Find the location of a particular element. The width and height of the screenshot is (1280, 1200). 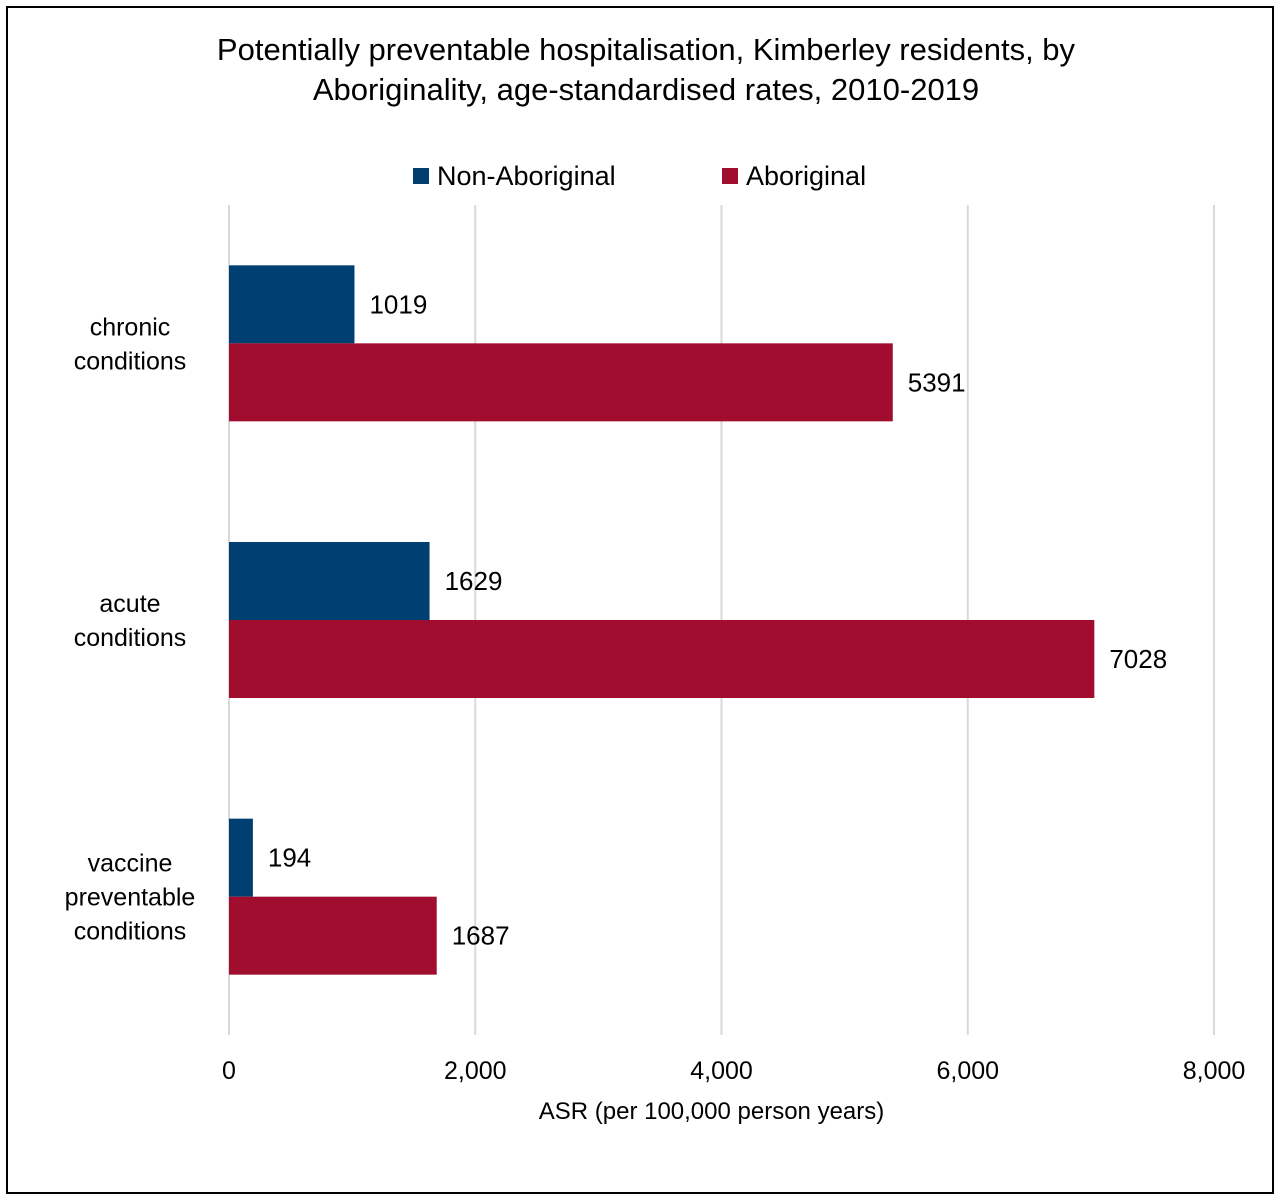

category-label-acute-conditions: acute conditions is located at coordinates (130, 621).